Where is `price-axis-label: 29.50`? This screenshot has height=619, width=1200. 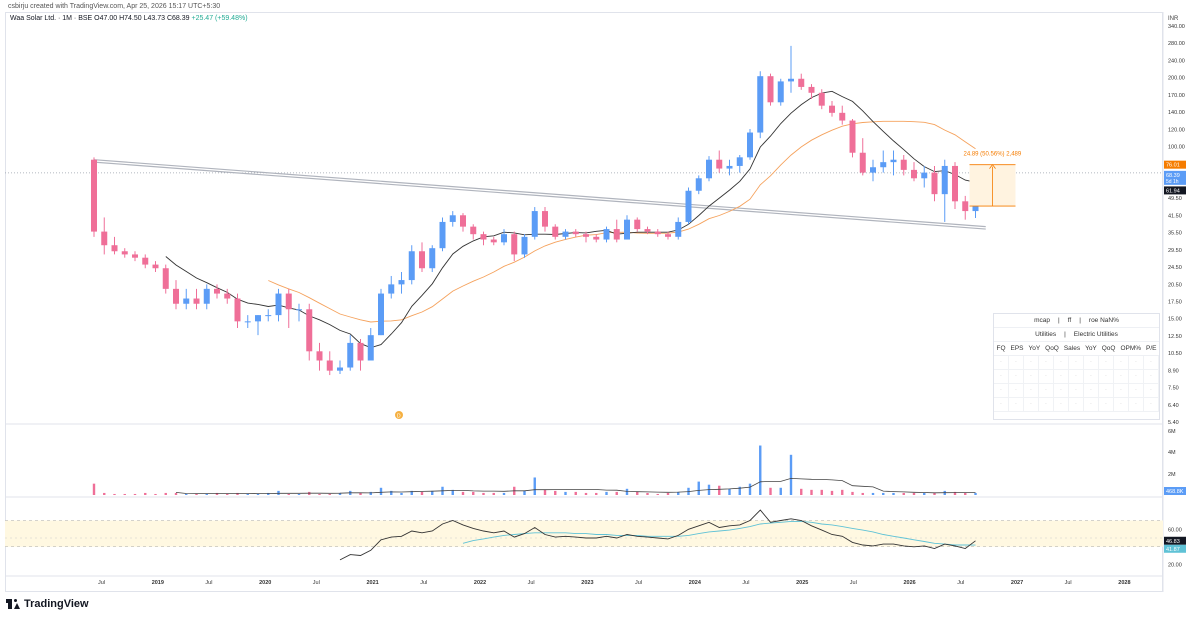 price-axis-label: 29.50 is located at coordinates (1175, 251).